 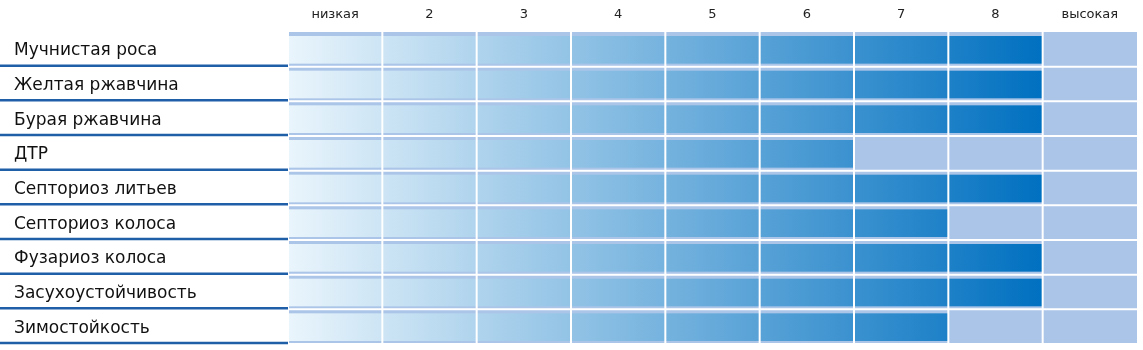 I want to click on y-tick-label: Септориоз колоса, so click(x=95, y=222).